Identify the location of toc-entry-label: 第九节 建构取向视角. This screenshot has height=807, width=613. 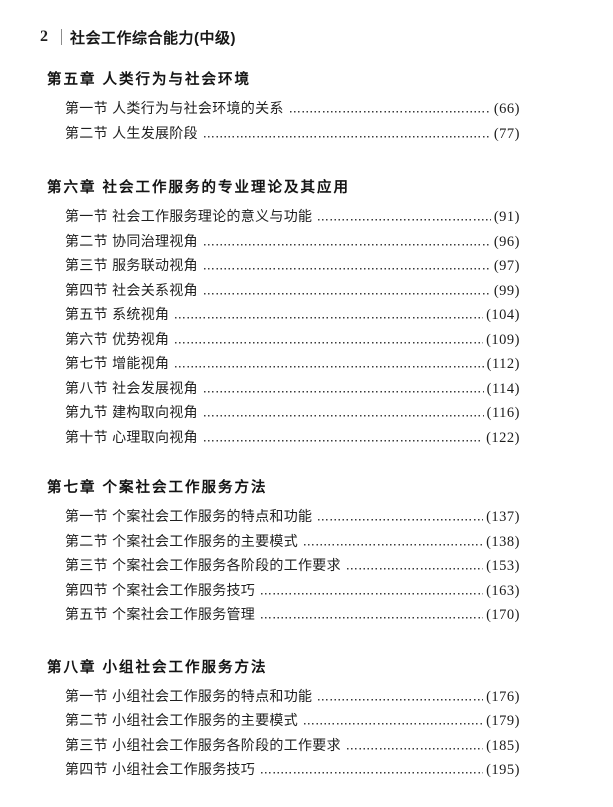
(131, 412).